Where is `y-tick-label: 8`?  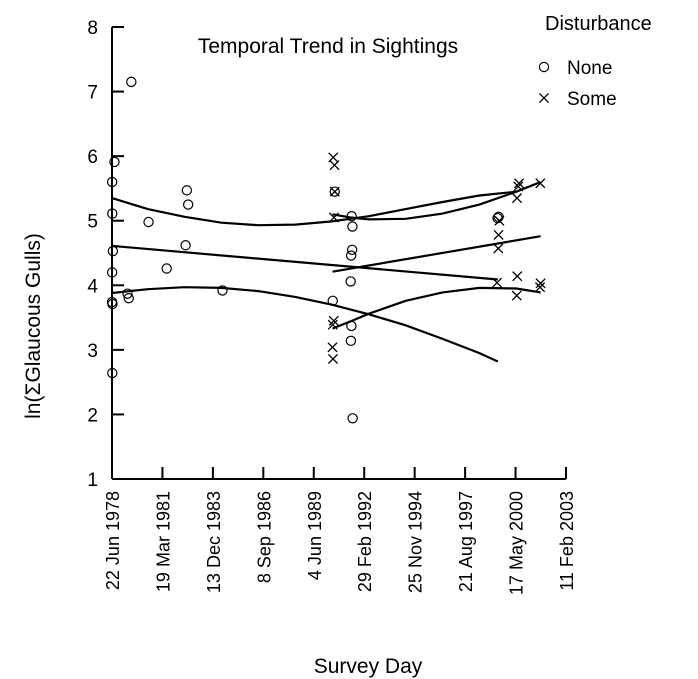 y-tick-label: 8 is located at coordinates (92, 28).